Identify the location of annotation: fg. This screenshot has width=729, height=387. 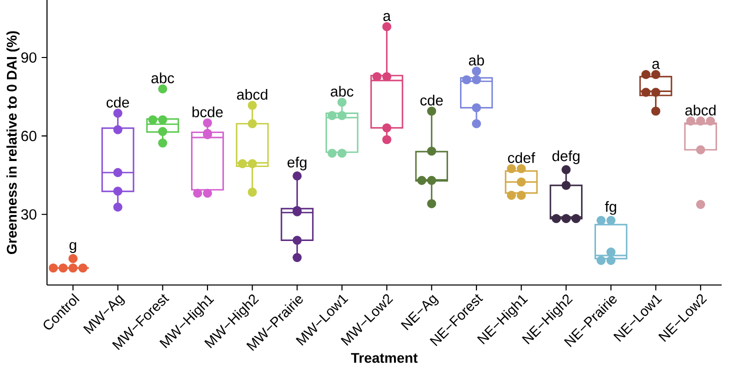
(610, 208).